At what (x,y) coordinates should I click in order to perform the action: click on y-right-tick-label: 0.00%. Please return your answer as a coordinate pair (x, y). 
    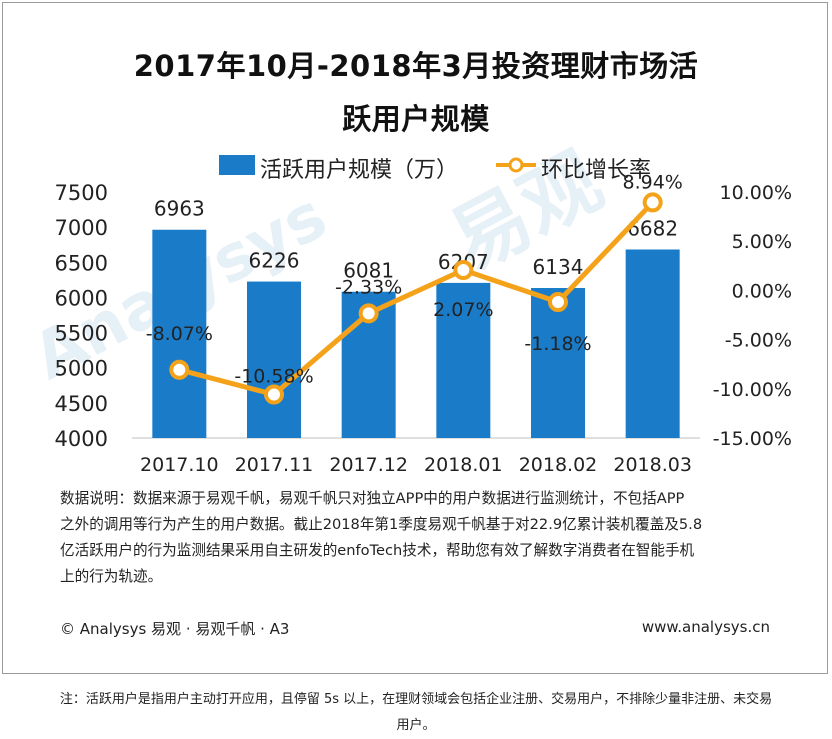
    Looking at the image, I should click on (762, 291).